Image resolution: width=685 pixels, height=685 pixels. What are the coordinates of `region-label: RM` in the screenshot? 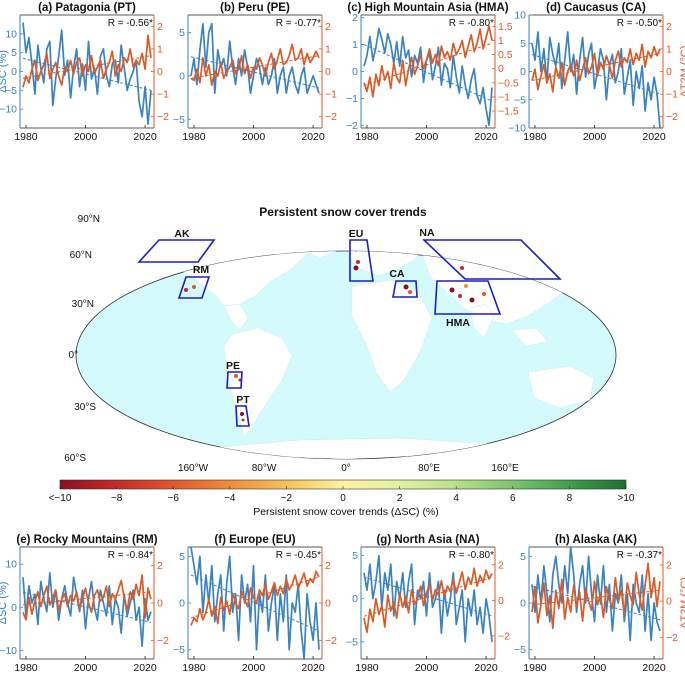 It's located at (201, 270).